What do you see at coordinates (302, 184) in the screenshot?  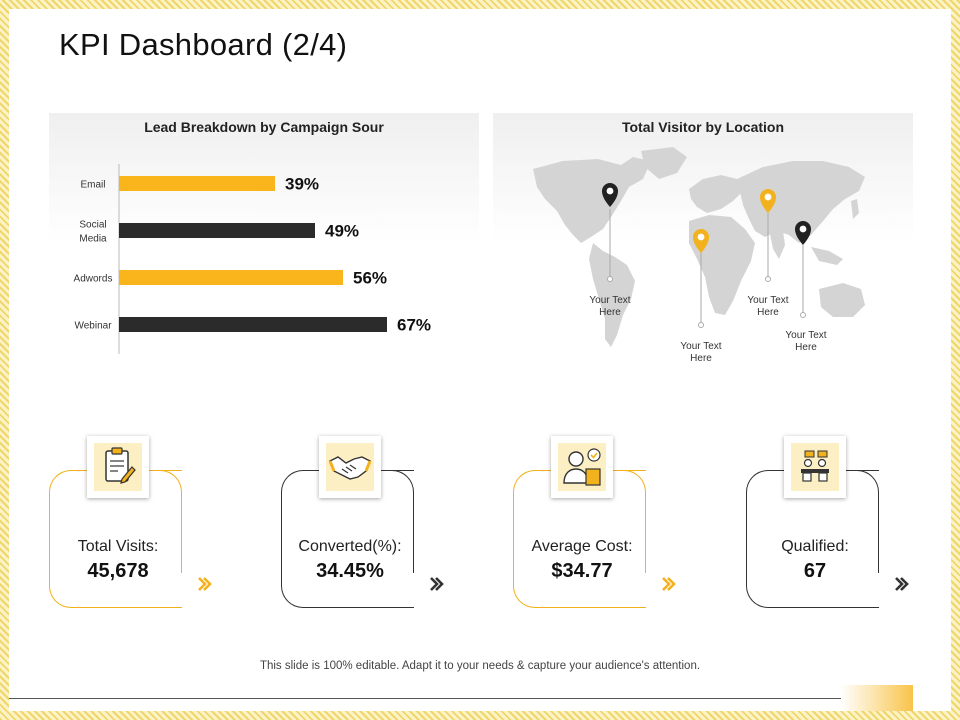 I see `bar-value-label: 39%` at bounding box center [302, 184].